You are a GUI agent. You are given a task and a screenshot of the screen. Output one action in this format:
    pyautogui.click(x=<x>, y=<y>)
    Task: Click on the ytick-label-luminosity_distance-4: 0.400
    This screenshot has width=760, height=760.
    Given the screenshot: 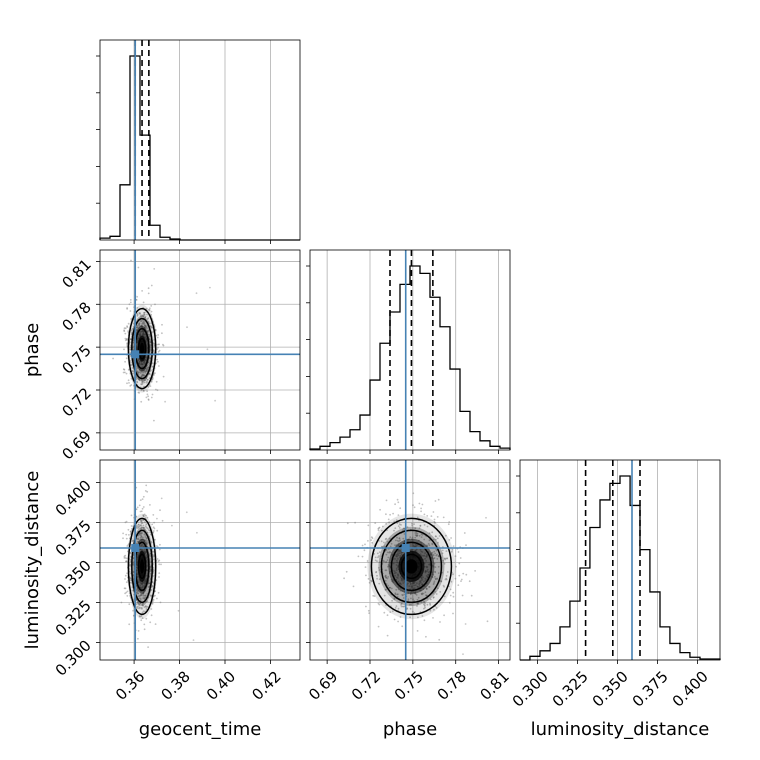 What is the action you would take?
    pyautogui.click(x=73, y=498)
    